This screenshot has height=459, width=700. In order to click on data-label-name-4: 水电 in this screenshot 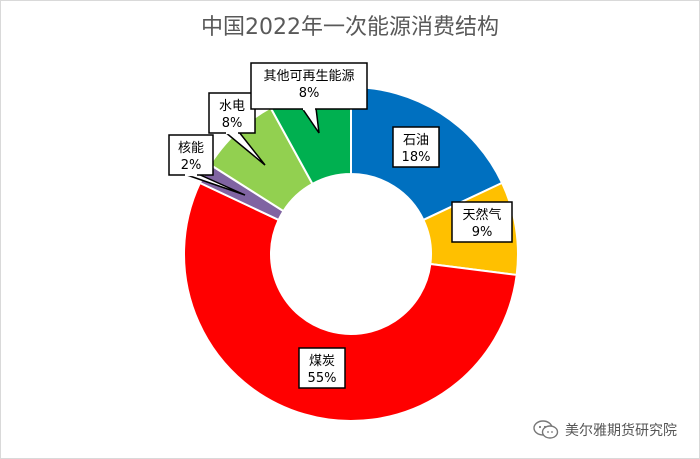, I will do `click(232, 106)`.